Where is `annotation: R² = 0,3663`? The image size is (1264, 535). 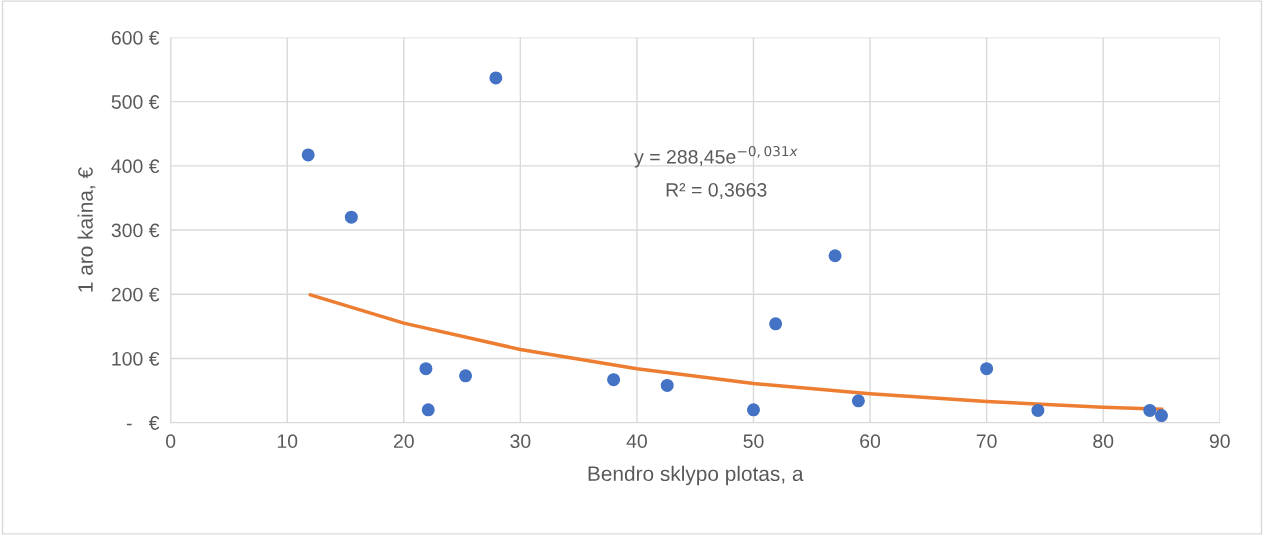 annotation: R² = 0,3663 is located at coordinates (716, 191).